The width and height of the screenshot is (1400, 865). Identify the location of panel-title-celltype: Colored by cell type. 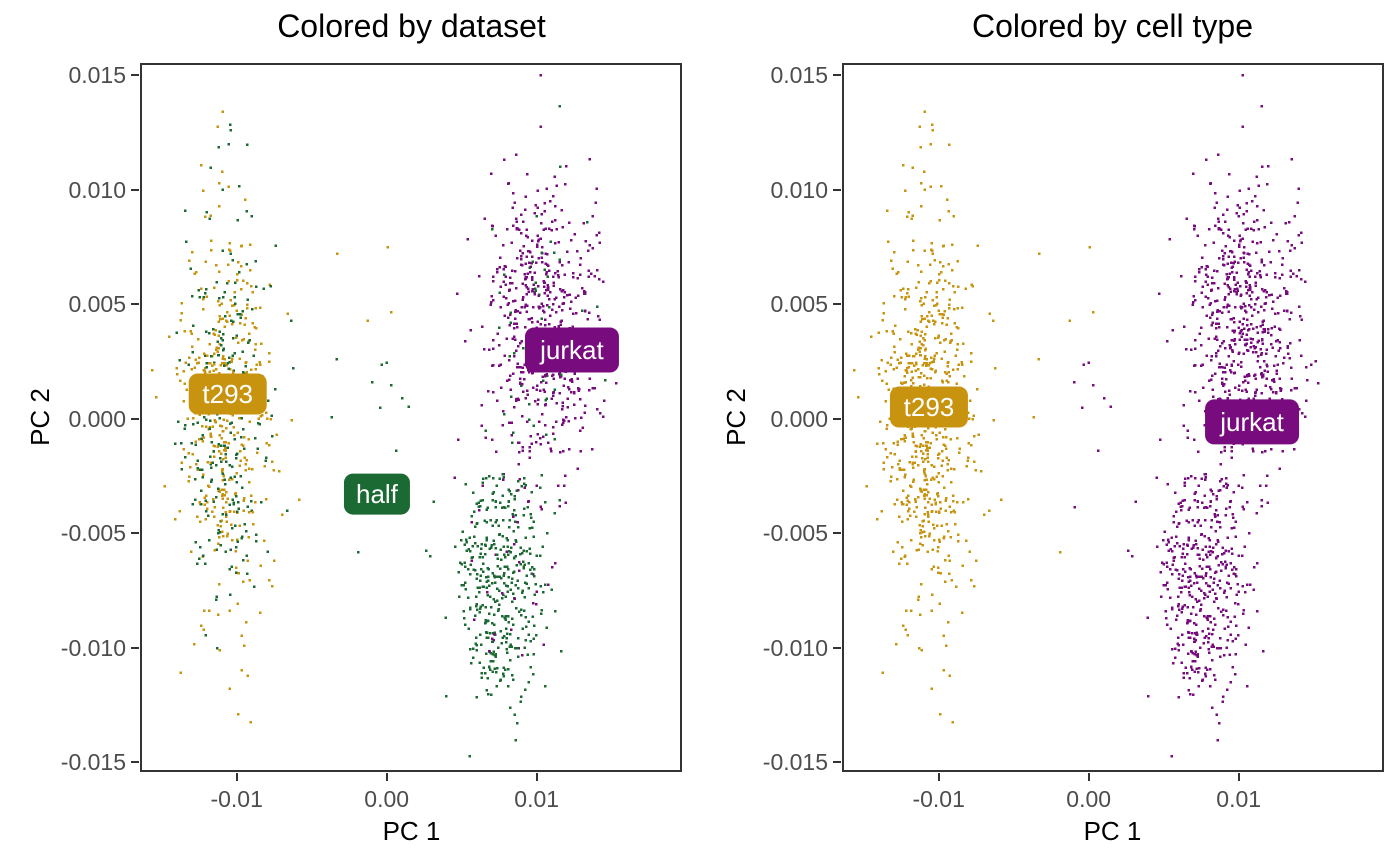
(1112, 26).